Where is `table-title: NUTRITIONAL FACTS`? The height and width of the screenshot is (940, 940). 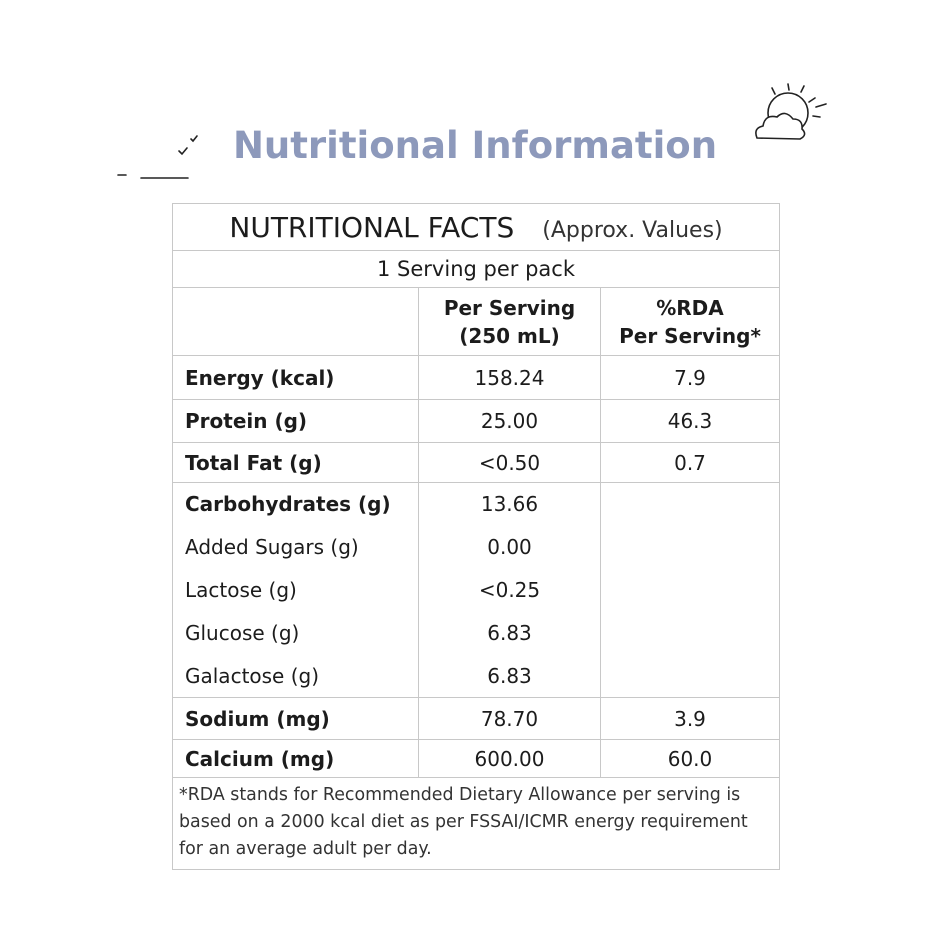
table-title: NUTRITIONAL FACTS is located at coordinates (372, 227).